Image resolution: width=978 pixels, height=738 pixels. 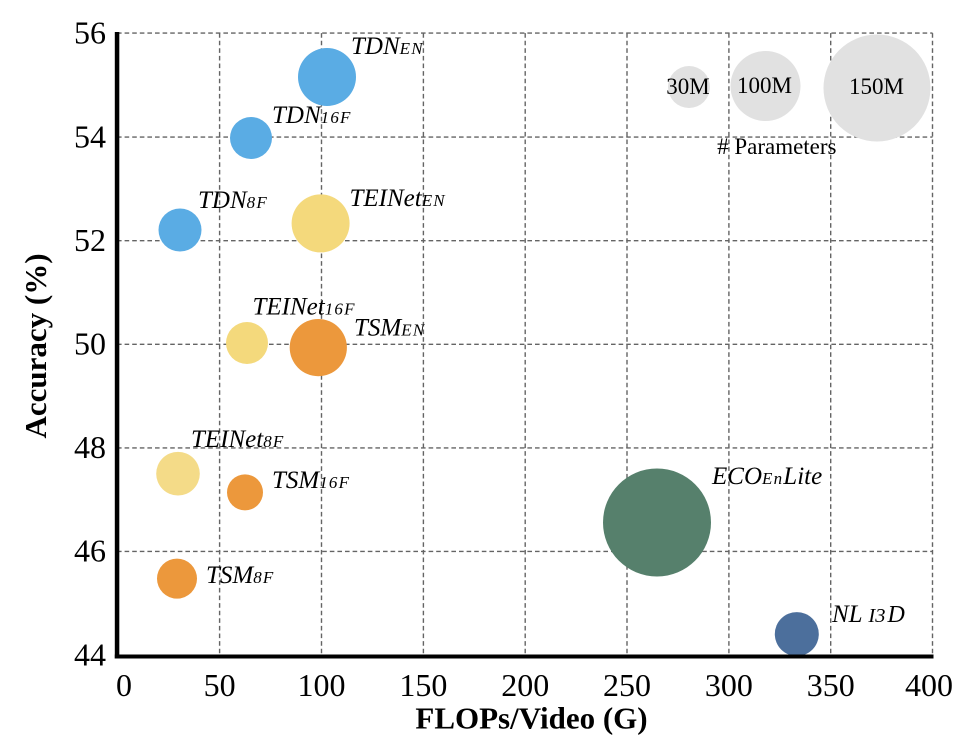 What do you see at coordinates (90, 33) in the screenshot?
I see `svg-text: 56` at bounding box center [90, 33].